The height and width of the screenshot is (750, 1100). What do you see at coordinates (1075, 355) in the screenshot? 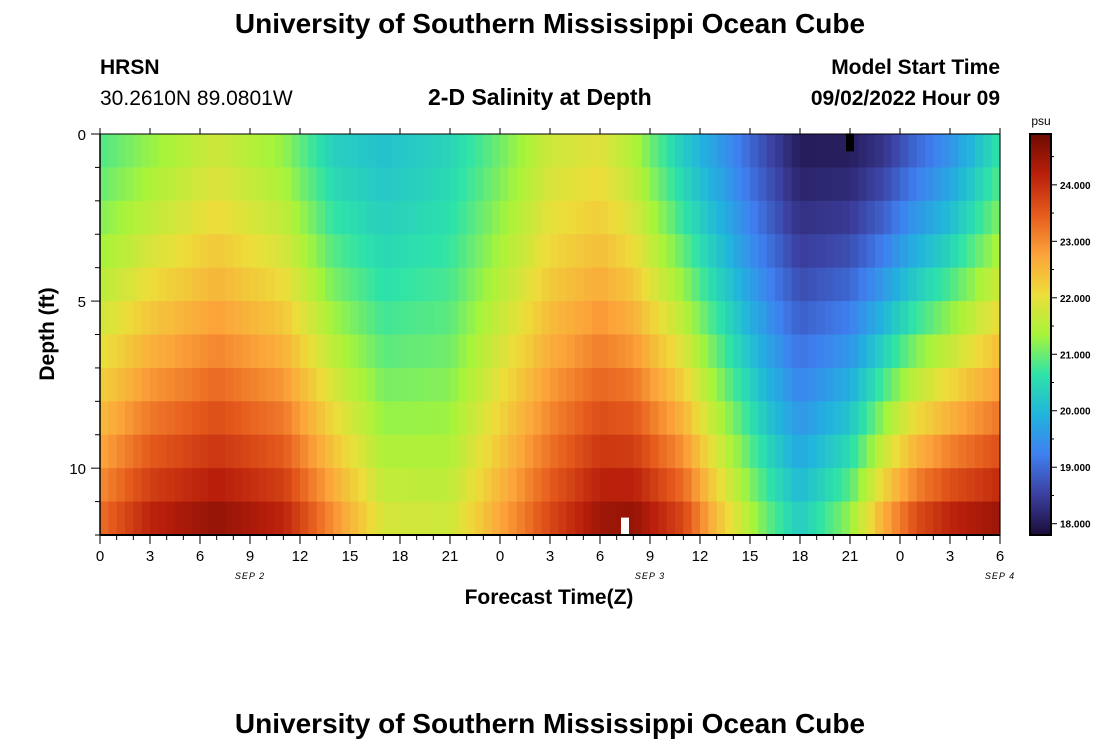
I see `colorbar-tick-label: 21.000` at bounding box center [1075, 355].